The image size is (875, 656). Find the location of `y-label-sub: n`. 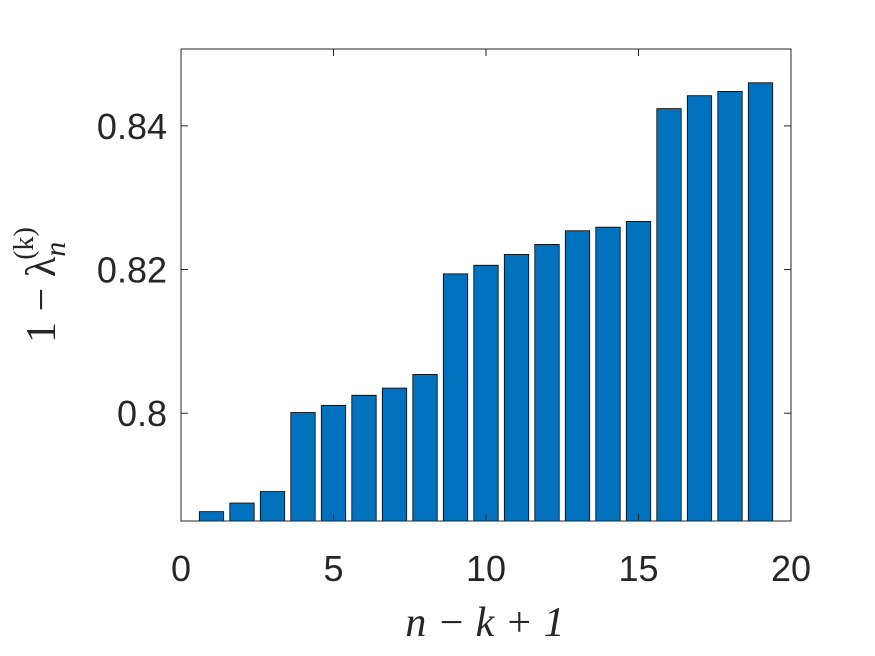

y-label-sub: n is located at coordinates (55, 249).